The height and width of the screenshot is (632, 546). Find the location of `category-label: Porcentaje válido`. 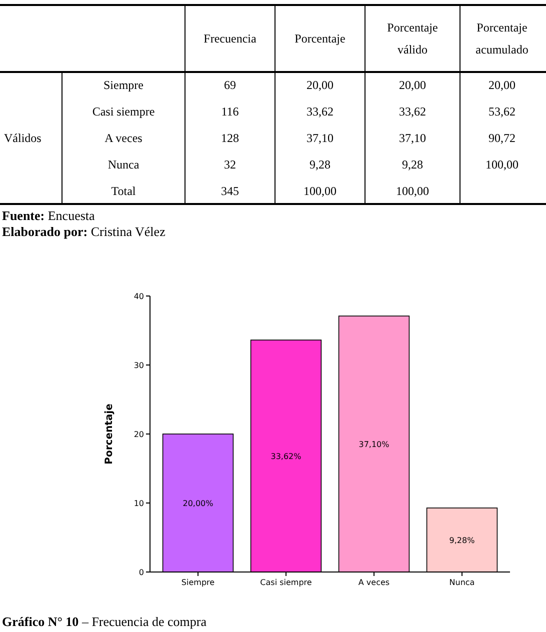

category-label: Porcentaje válido is located at coordinates (412, 38).